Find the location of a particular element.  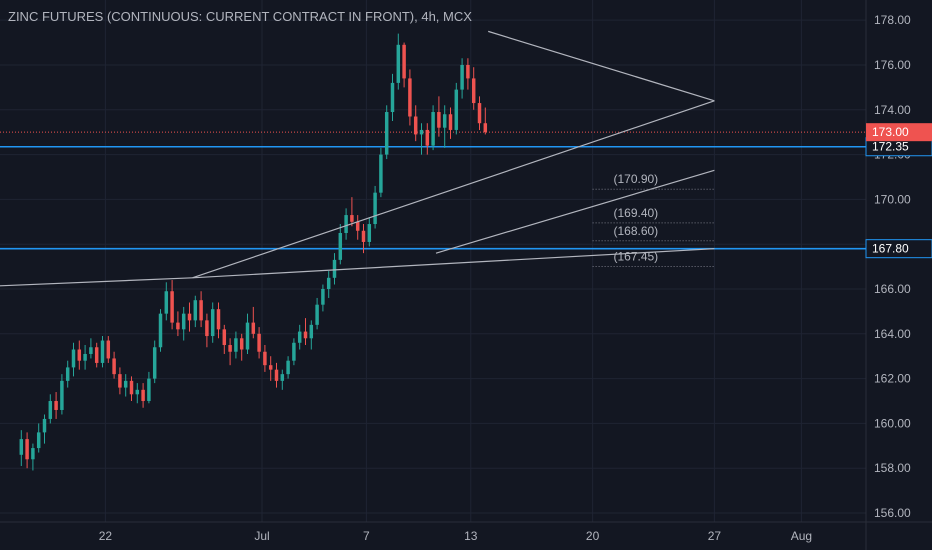

level-price-badge is located at coordinates (898, 249).